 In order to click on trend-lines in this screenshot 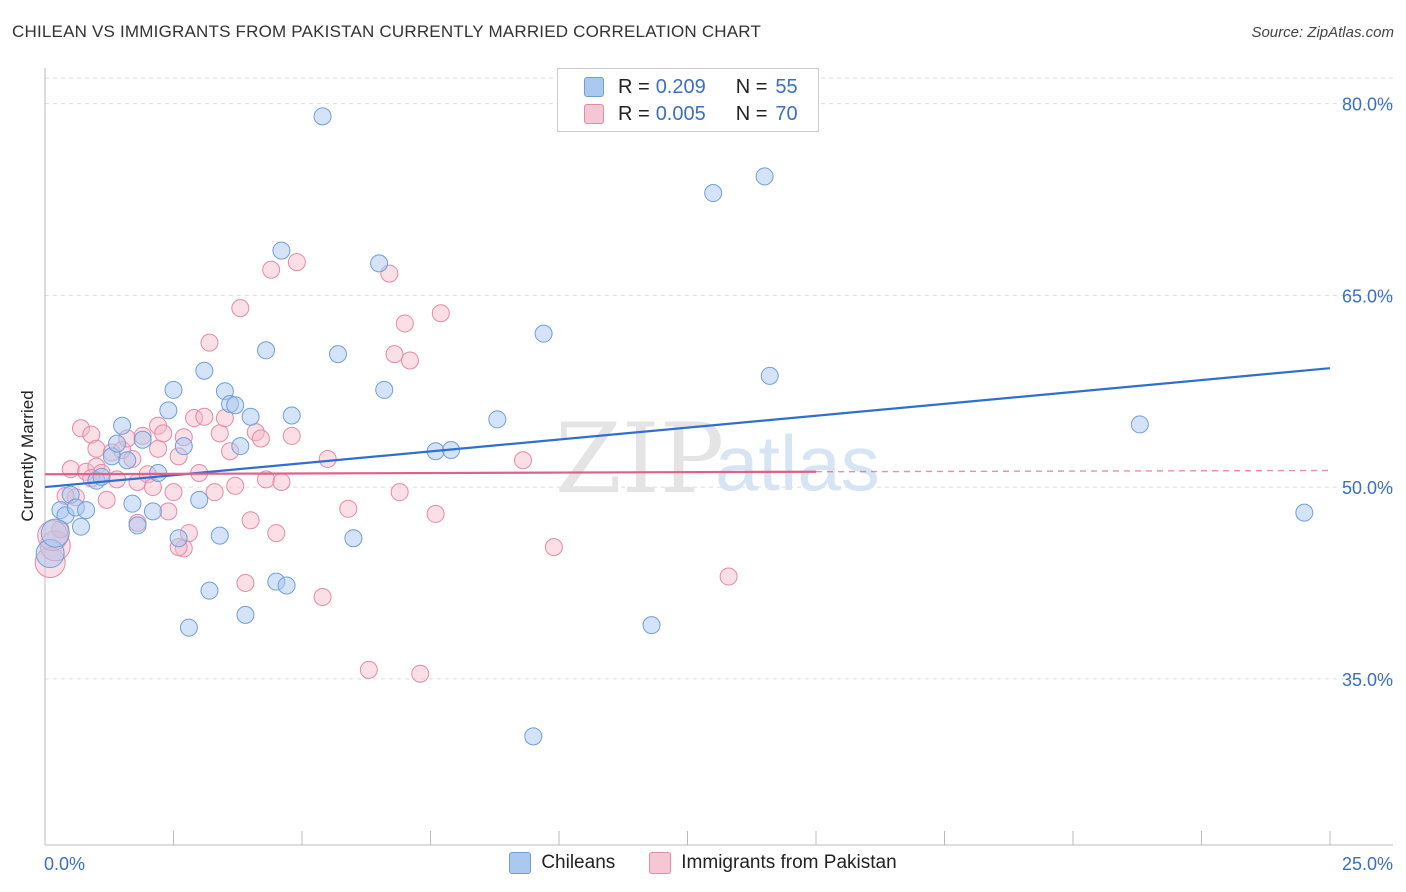, I will do `click(687, 428)`.